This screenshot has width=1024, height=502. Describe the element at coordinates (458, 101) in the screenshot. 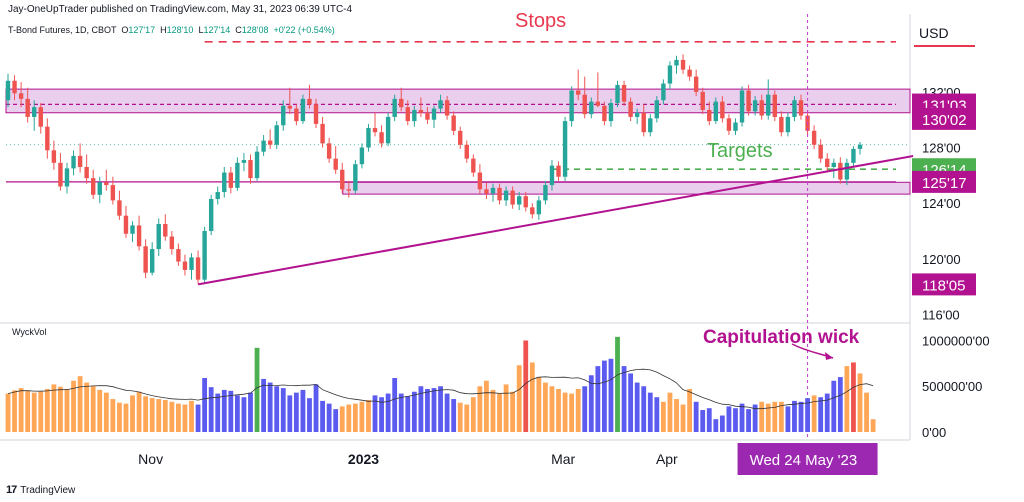

I see `supply-zone` at that location.